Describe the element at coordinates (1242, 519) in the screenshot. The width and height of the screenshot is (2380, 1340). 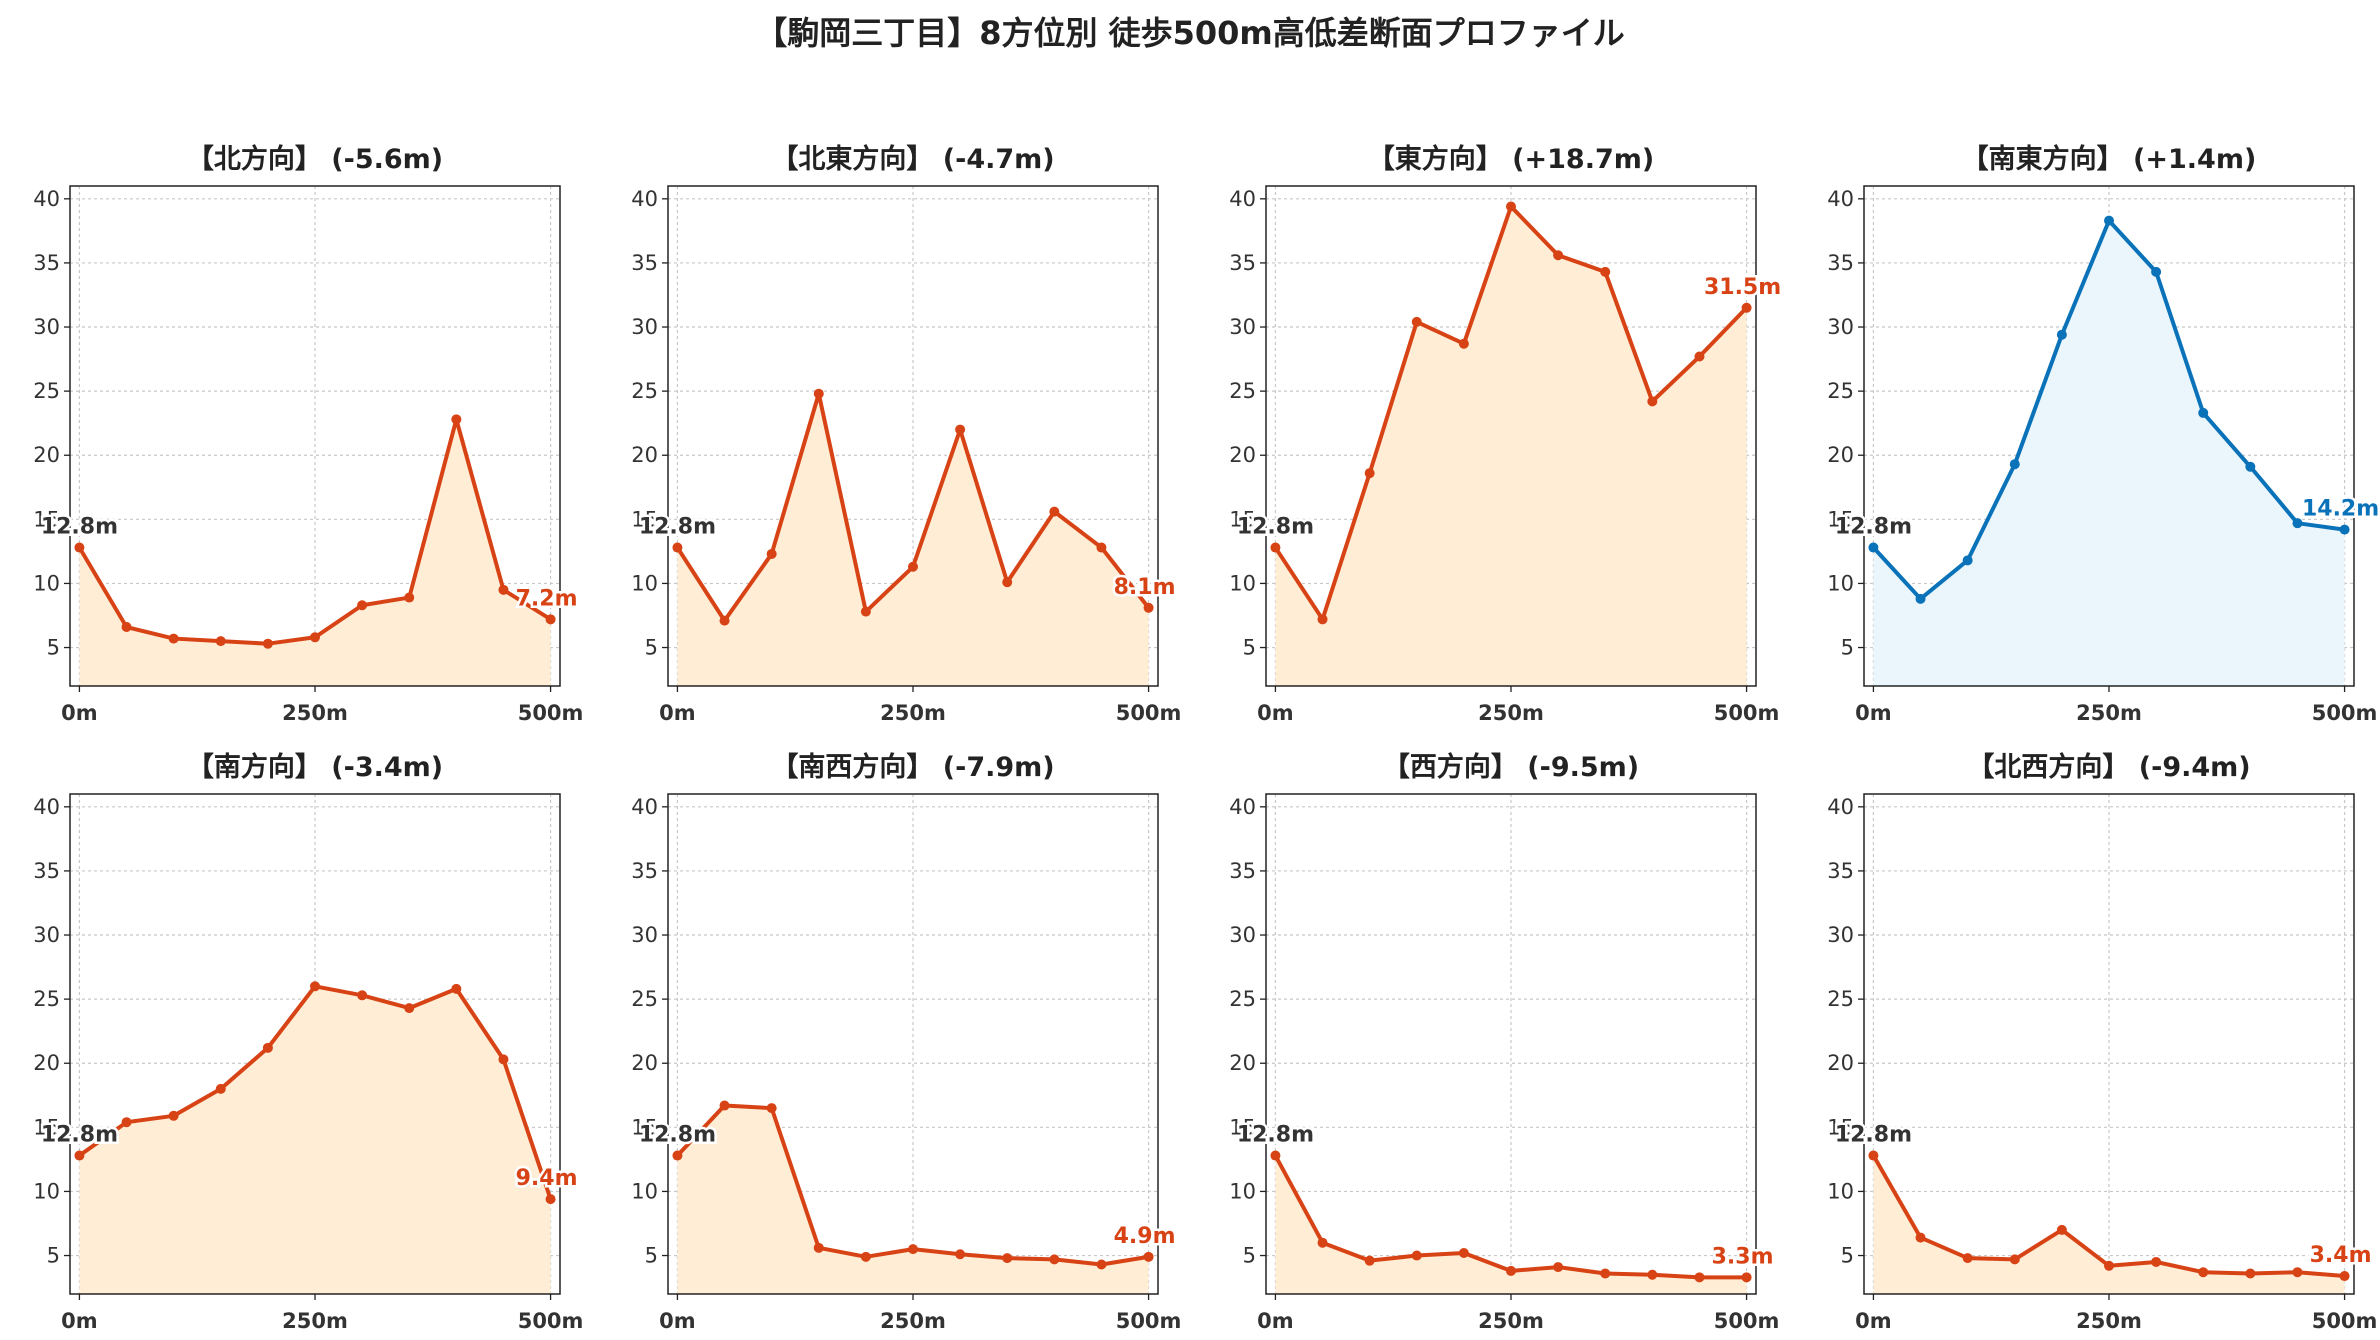
I see `y-tick-label: 15` at that location.